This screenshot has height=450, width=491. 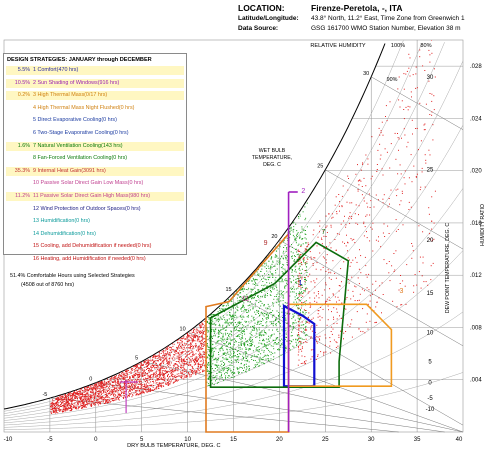 What do you see at coordinates (95, 158) in the screenshot?
I see `strategy-item-8: 8 Fan-Forced Ventilation Cooling(0 hrs)` at bounding box center [95, 158].